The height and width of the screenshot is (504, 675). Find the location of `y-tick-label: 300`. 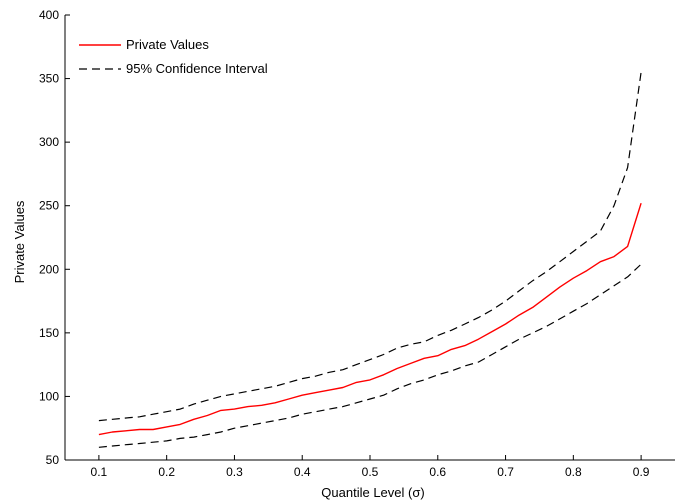

y-tick-label: 300 is located at coordinates (49, 142).